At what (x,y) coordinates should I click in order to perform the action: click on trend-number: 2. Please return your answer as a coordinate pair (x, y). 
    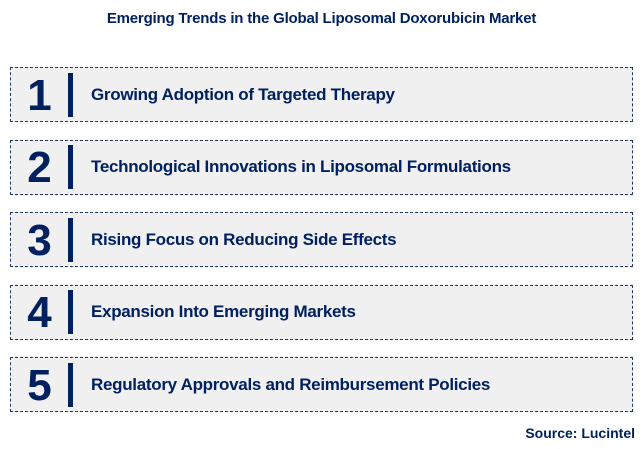
    Looking at the image, I should click on (39, 167).